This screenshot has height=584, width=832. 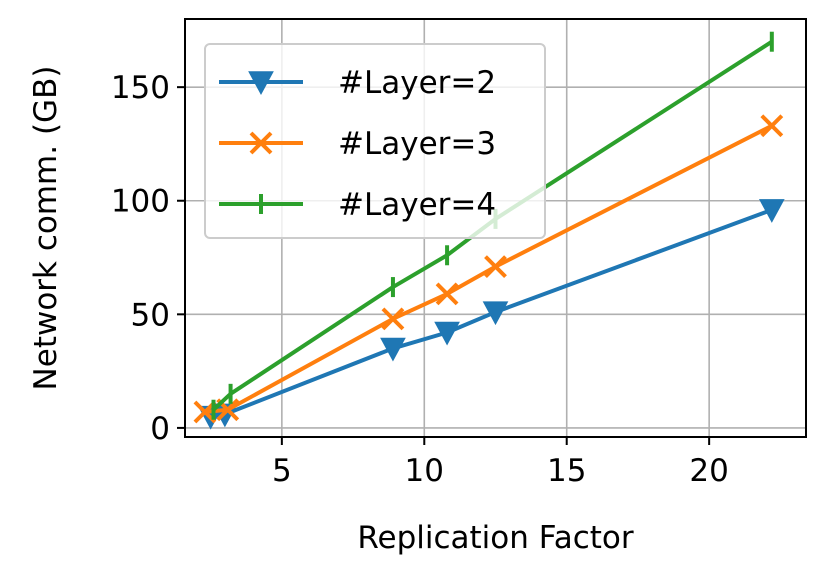 I want to click on legend: #Layer=2 #Layer=3 #Layer=4, so click(x=375, y=141).